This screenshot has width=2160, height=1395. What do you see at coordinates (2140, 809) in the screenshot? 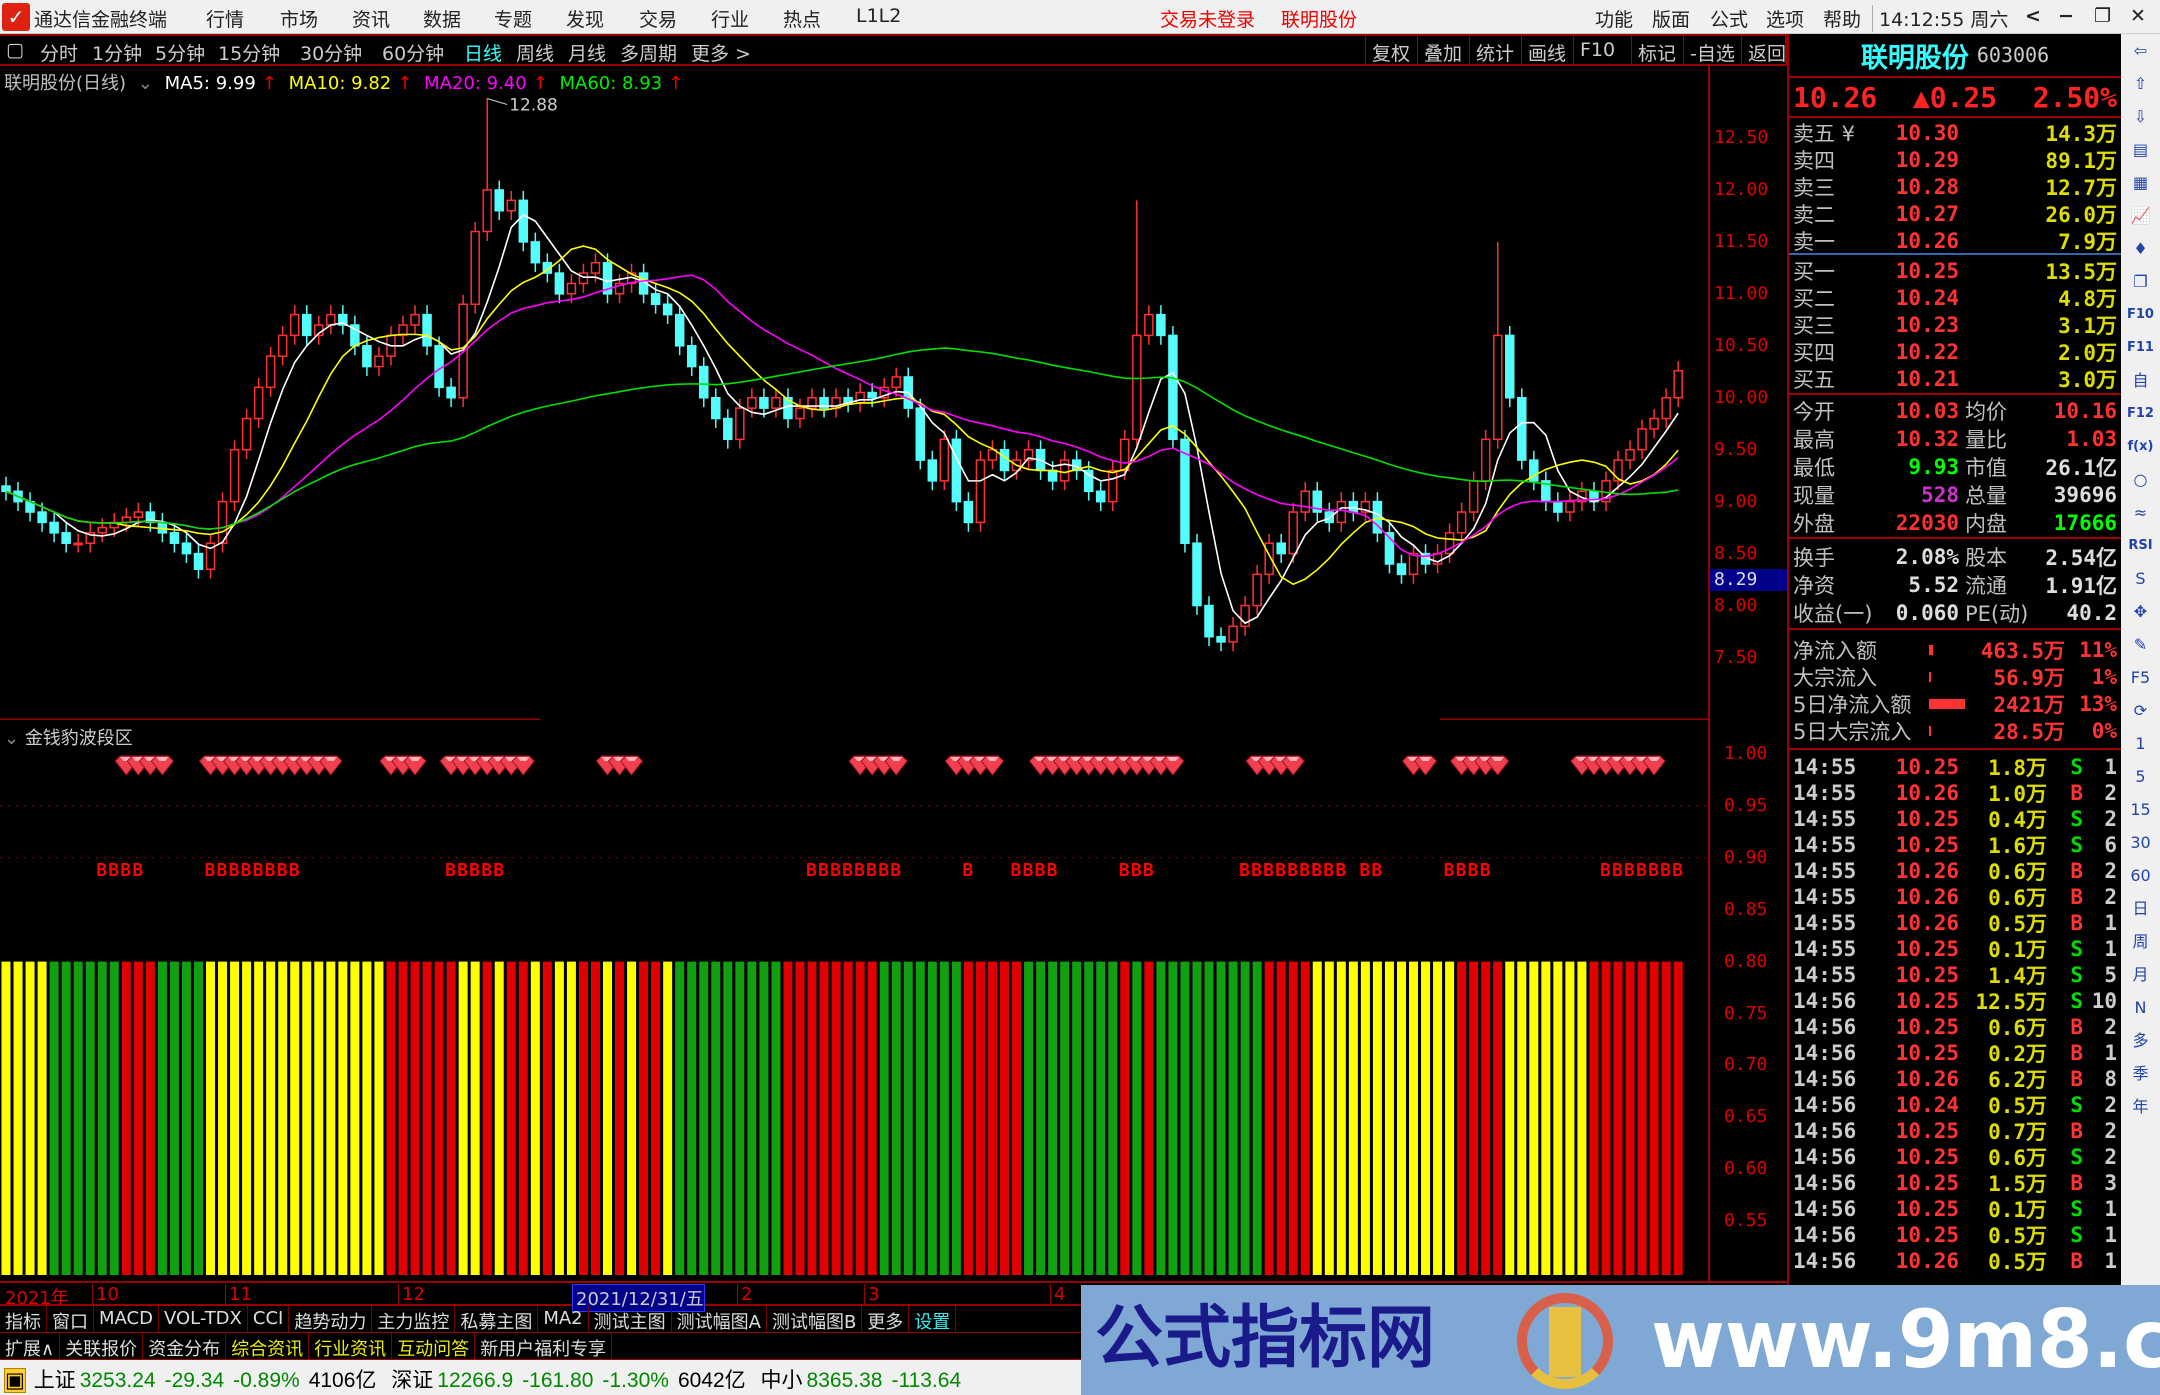
I see `period-15-icon: 15` at bounding box center [2140, 809].